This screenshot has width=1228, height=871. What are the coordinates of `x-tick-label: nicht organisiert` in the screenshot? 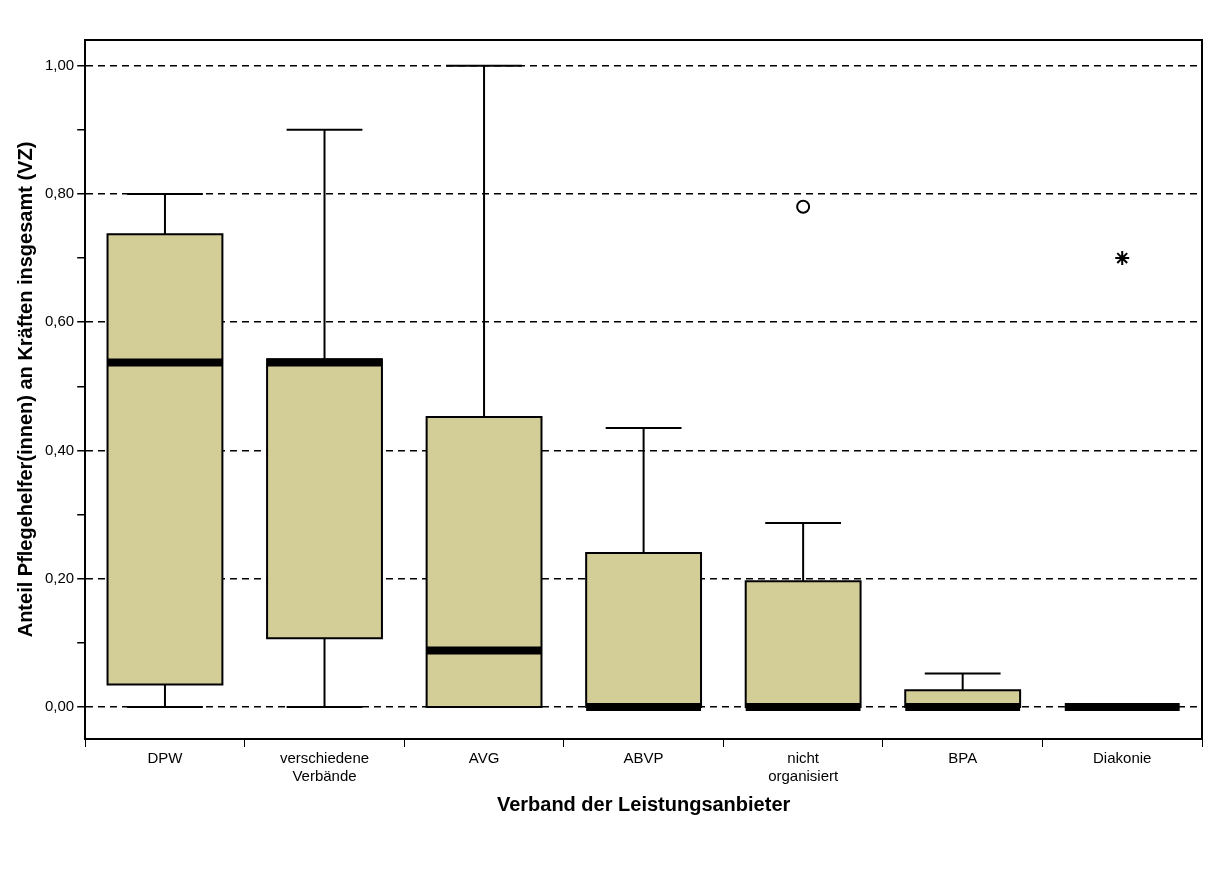 It's located at (803, 767).